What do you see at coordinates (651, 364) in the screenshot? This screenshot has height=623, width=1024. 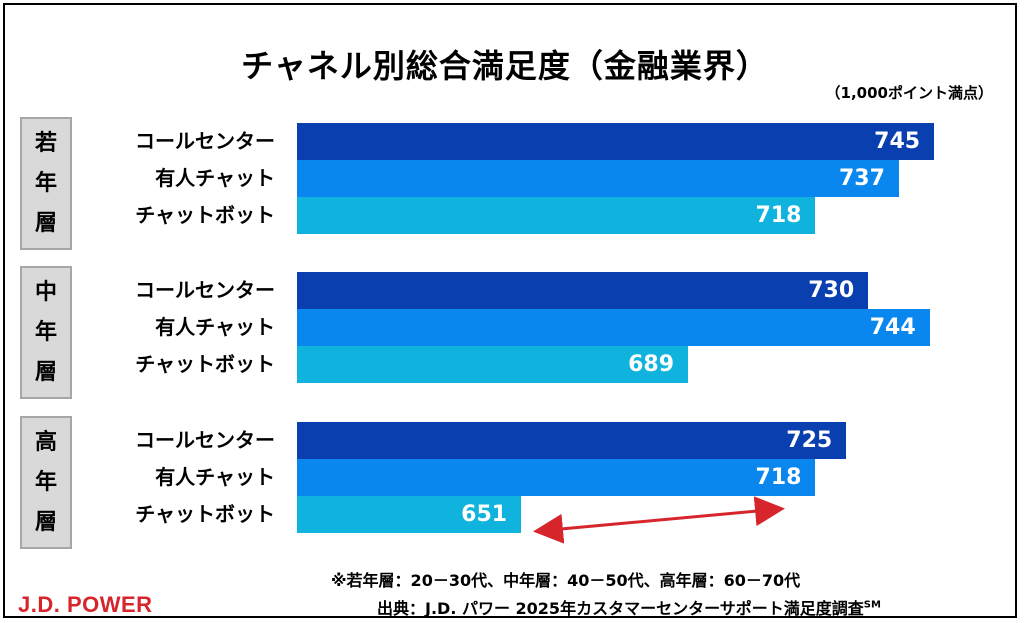 I see `bar-value-label: 689` at bounding box center [651, 364].